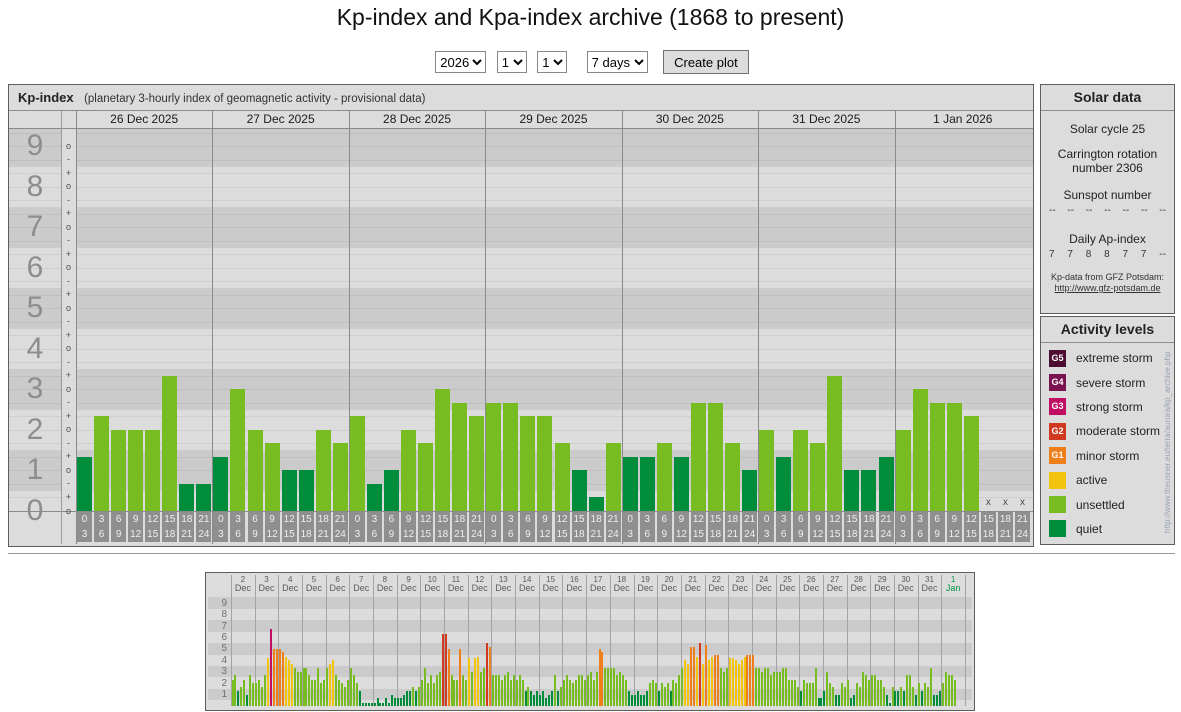  Describe the element at coordinates (732, 519) in the screenshot. I see `time-start: 18` at that location.